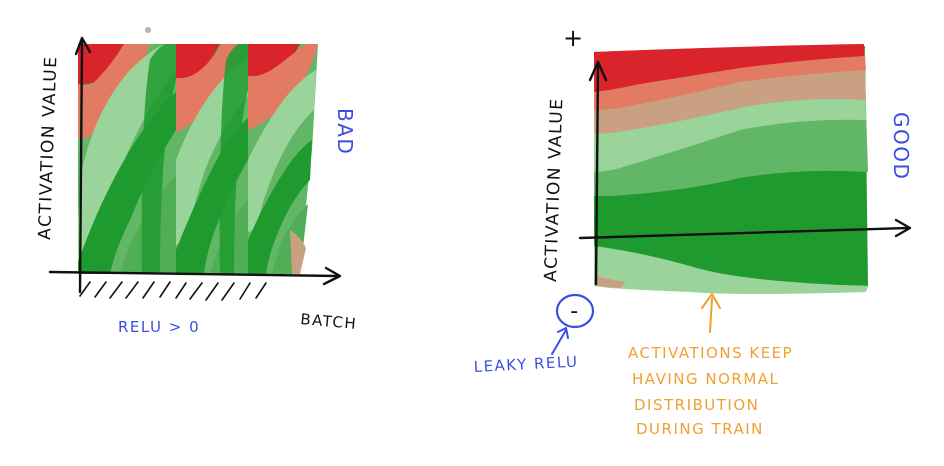 The height and width of the screenshot is (466, 944). I want to click on left-verdict-label: BAD, so click(345, 131).